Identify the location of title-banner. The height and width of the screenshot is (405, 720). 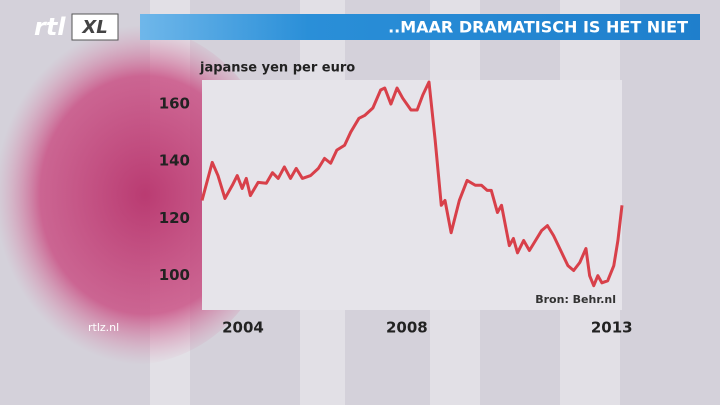
(420, 27).